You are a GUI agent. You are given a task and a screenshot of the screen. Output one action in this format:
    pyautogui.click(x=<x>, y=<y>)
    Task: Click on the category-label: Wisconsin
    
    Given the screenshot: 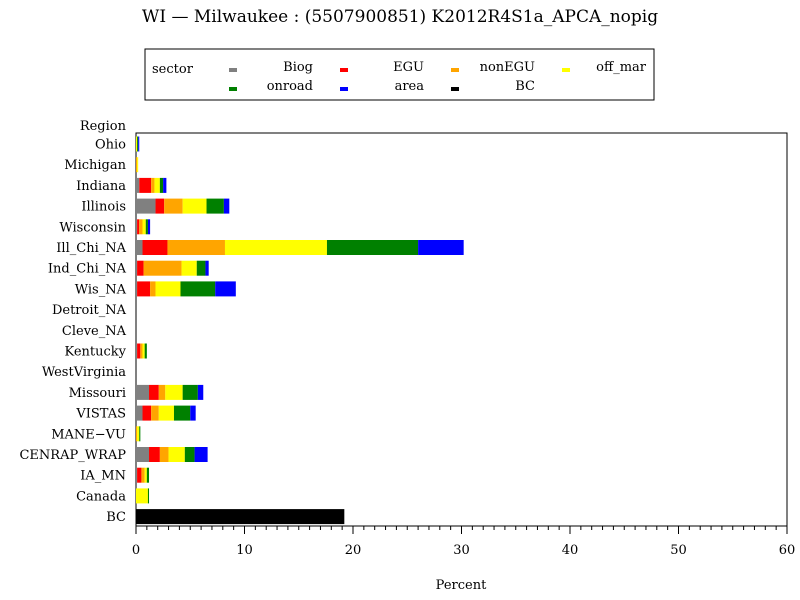 What is the action you would take?
    pyautogui.click(x=92, y=227)
    